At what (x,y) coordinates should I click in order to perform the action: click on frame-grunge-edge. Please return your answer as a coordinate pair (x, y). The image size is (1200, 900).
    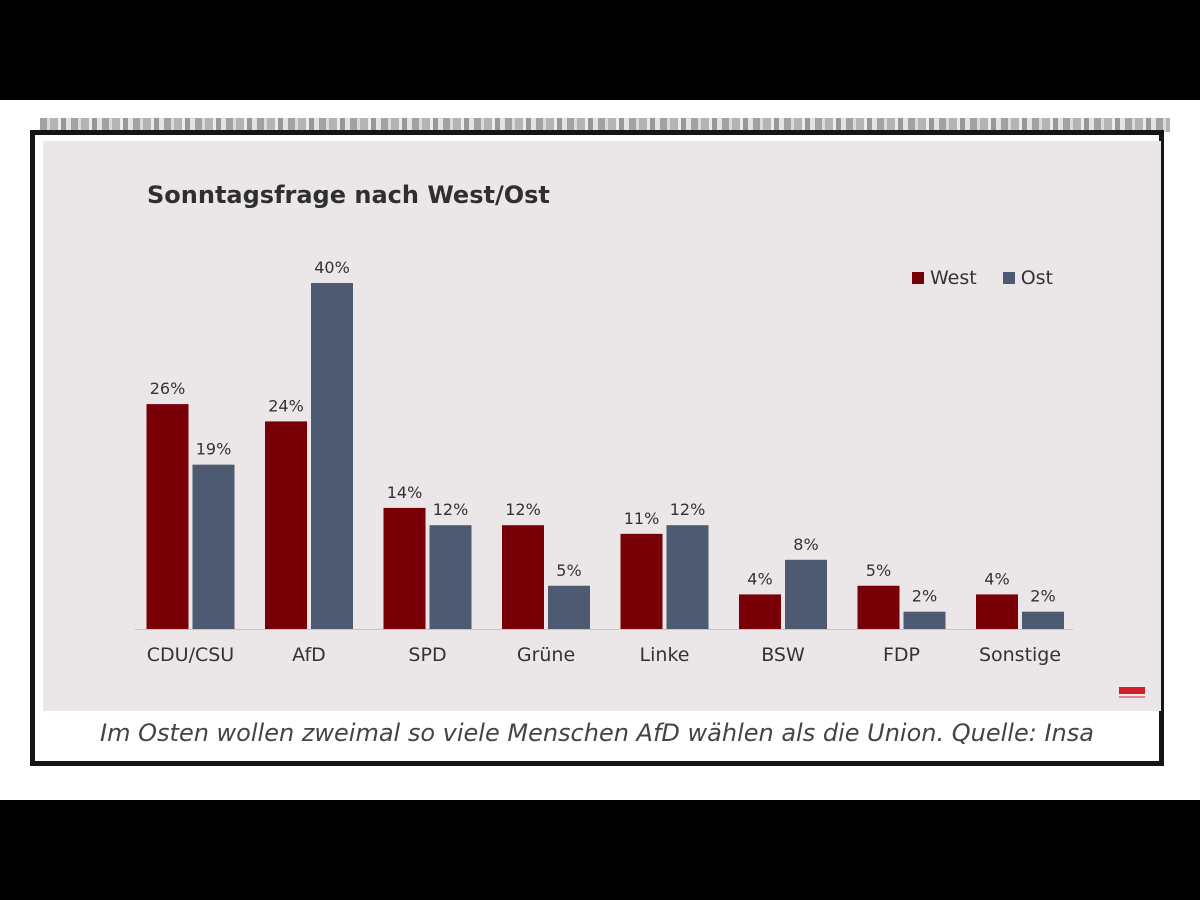
    Looking at the image, I should click on (605, 125).